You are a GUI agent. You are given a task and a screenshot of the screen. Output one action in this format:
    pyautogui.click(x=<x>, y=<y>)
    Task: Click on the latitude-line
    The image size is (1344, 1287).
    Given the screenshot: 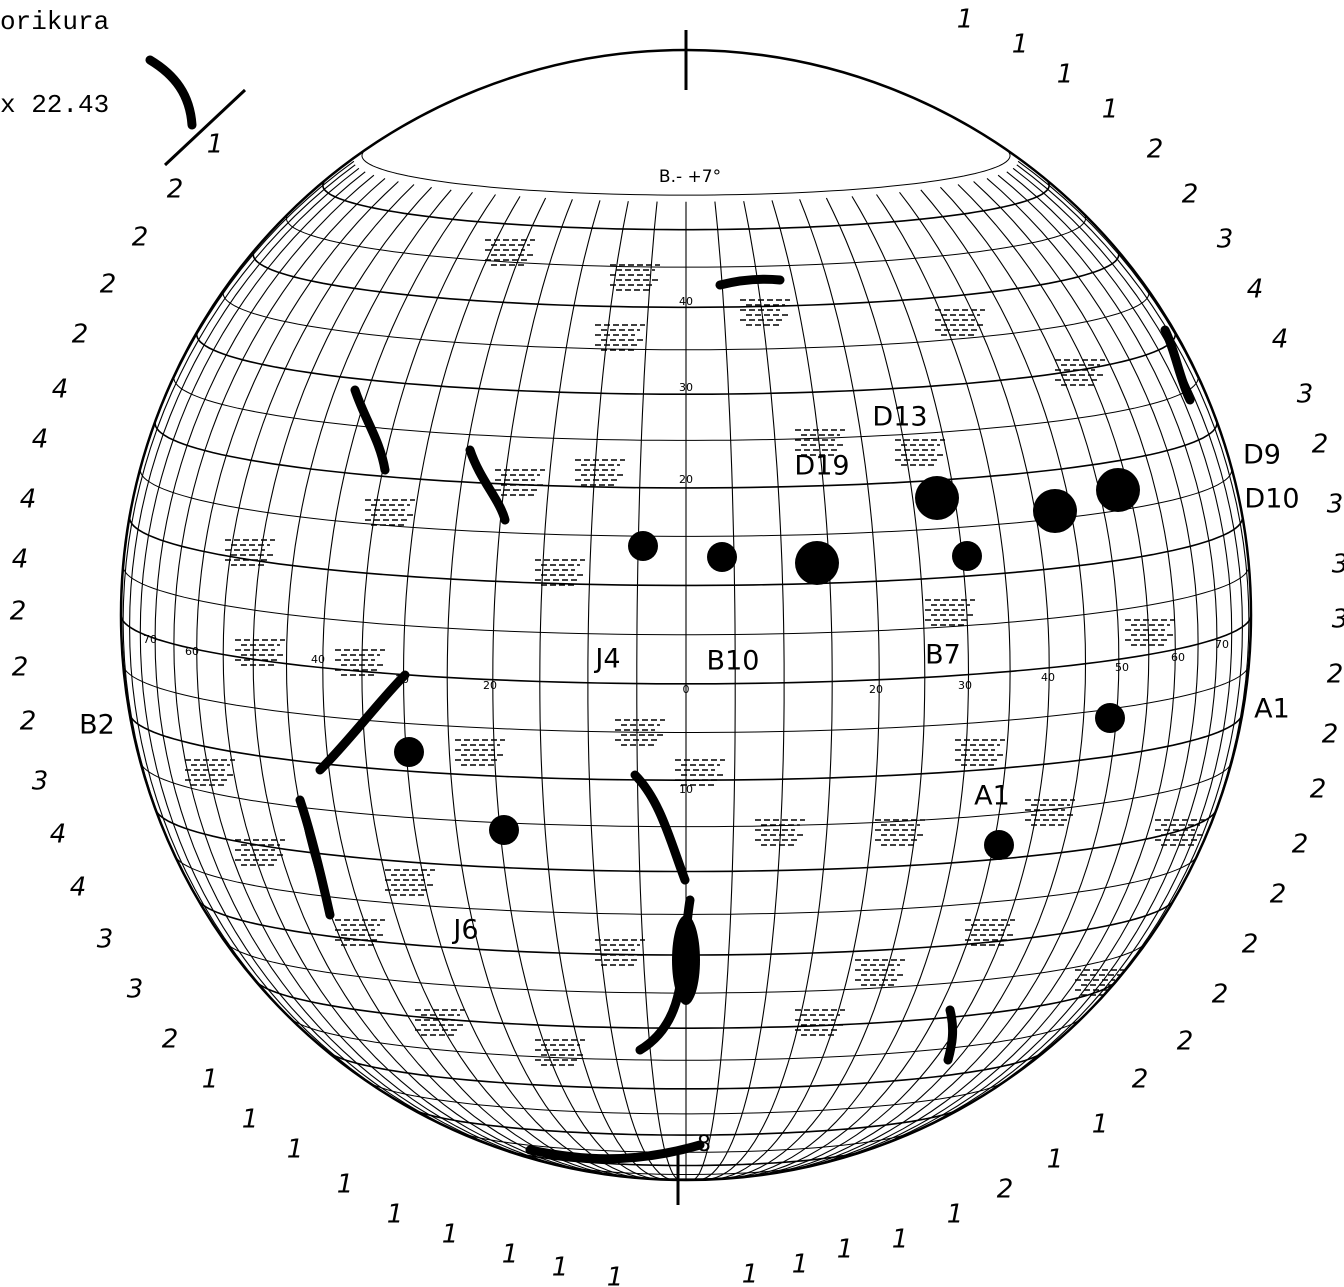 What is the action you would take?
    pyautogui.click(x=686, y=173)
    